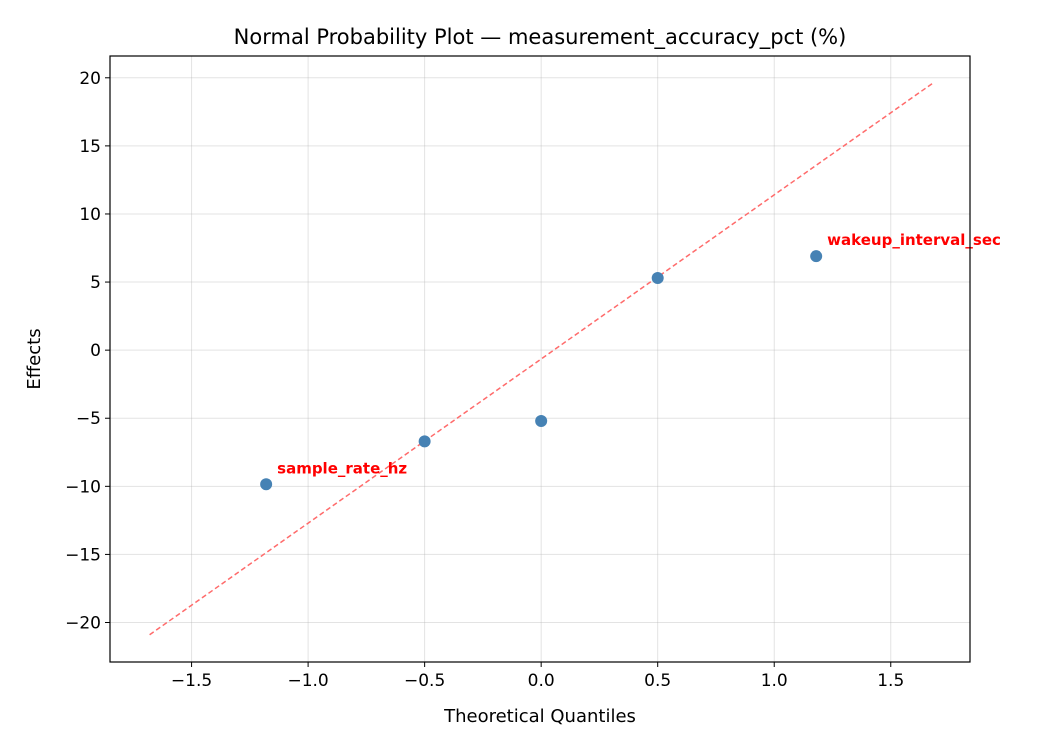 Image resolution: width=1050 pixels, height=754 pixels. What do you see at coordinates (307, 681) in the screenshot?
I see `x-tick-label: −1.0` at bounding box center [307, 681].